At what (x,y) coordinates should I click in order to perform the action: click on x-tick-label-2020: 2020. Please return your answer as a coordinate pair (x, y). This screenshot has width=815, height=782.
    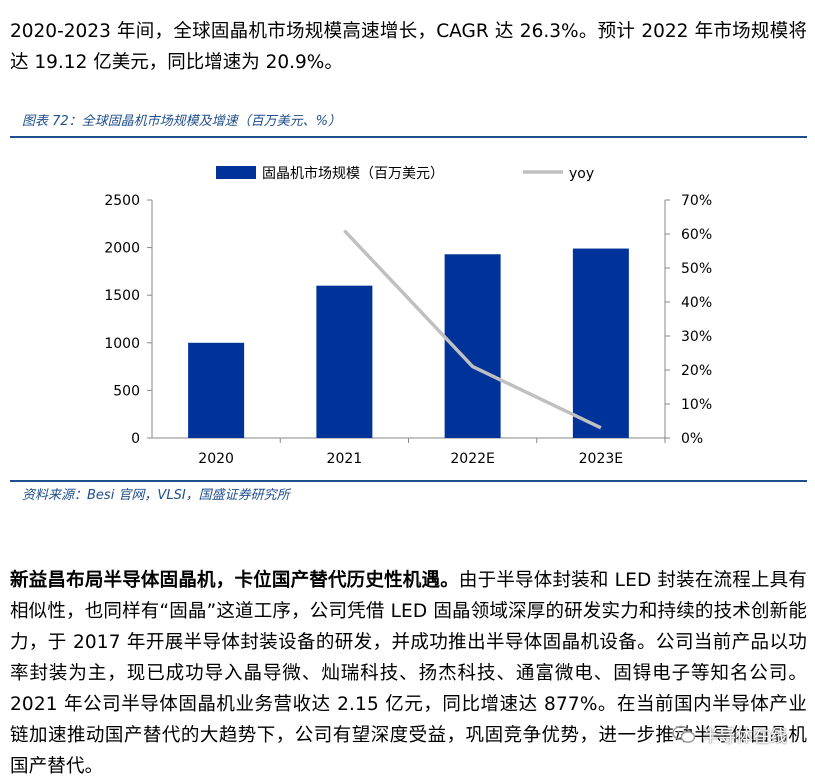
    Looking at the image, I should click on (216, 459).